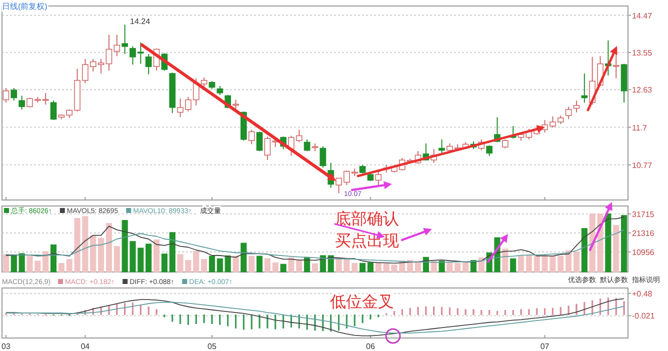 This screenshot has height=351, width=668. I want to click on y-tick-label: 14.47, so click(642, 15).